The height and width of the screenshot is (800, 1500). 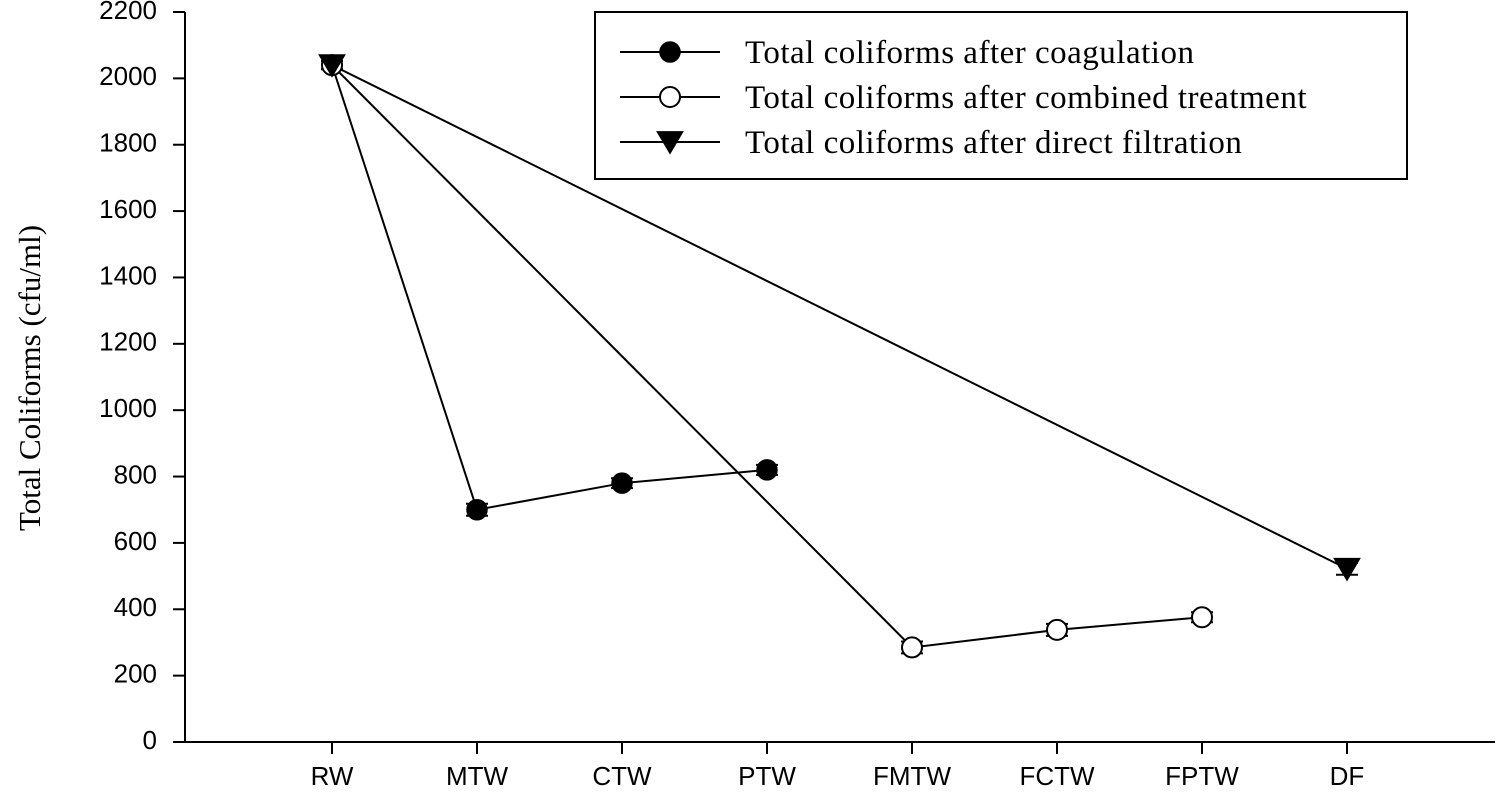 What do you see at coordinates (135, 607) in the screenshot?
I see `y-tick-label: 400` at bounding box center [135, 607].